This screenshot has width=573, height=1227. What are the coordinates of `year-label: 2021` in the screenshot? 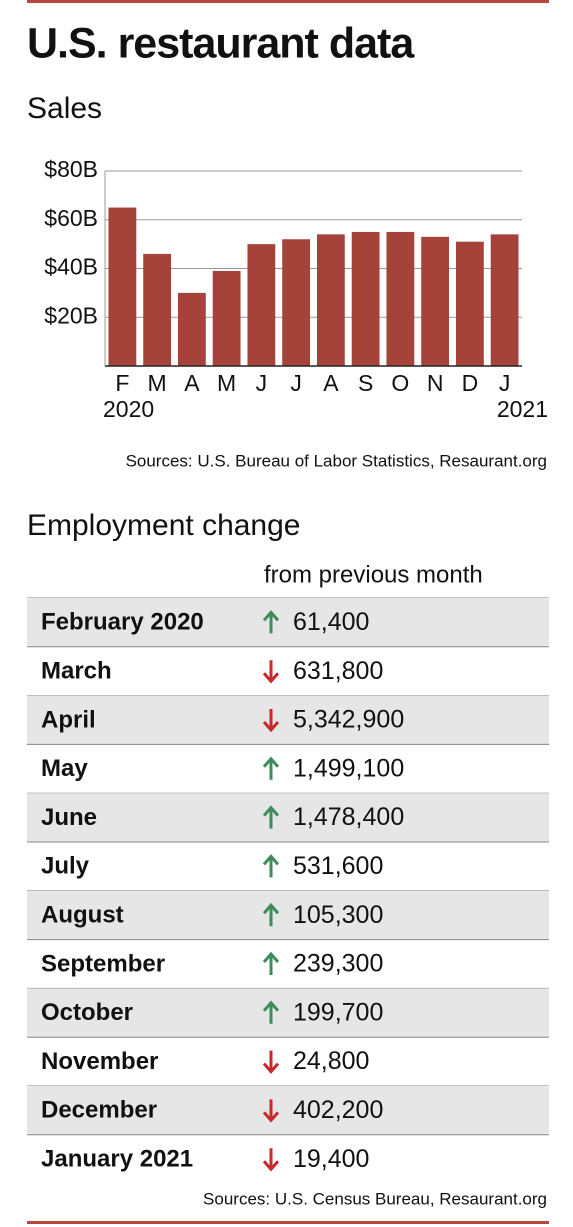 It's located at (522, 409).